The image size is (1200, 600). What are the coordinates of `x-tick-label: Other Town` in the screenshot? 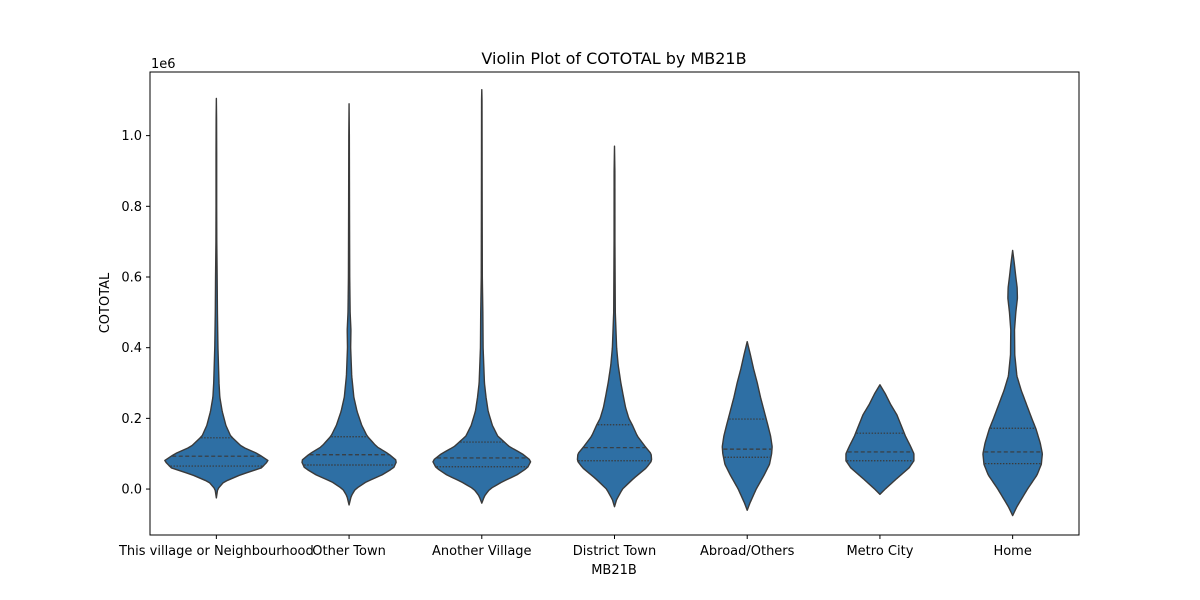 It's located at (349, 551).